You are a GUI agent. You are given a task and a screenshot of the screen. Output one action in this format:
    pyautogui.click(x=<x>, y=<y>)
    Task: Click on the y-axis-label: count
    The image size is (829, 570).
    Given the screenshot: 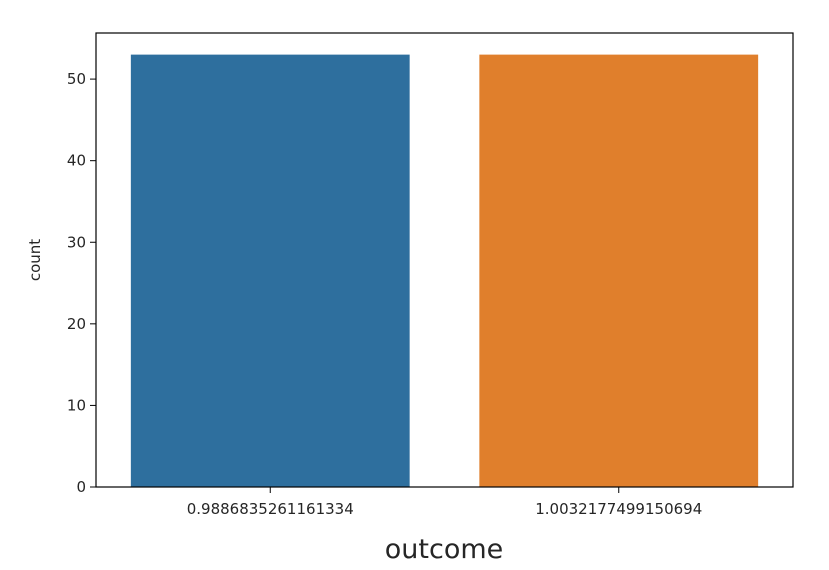 What is the action you would take?
    pyautogui.click(x=35, y=260)
    